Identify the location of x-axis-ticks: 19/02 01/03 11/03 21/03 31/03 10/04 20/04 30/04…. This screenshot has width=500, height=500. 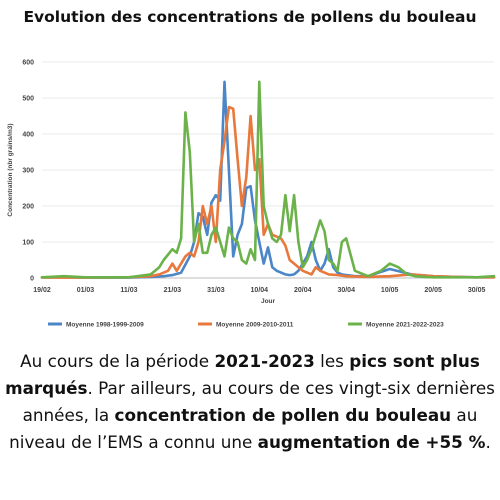
(259, 290).